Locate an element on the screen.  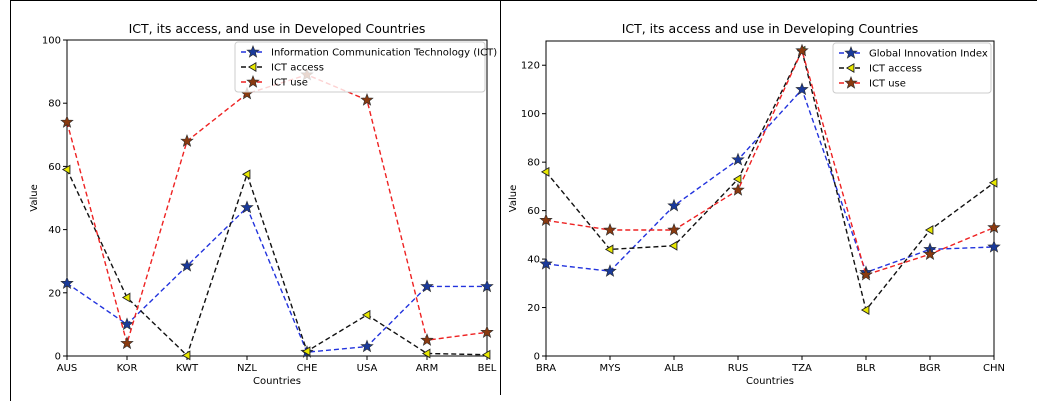
x-tick-label: BEL is located at coordinates (487, 368).